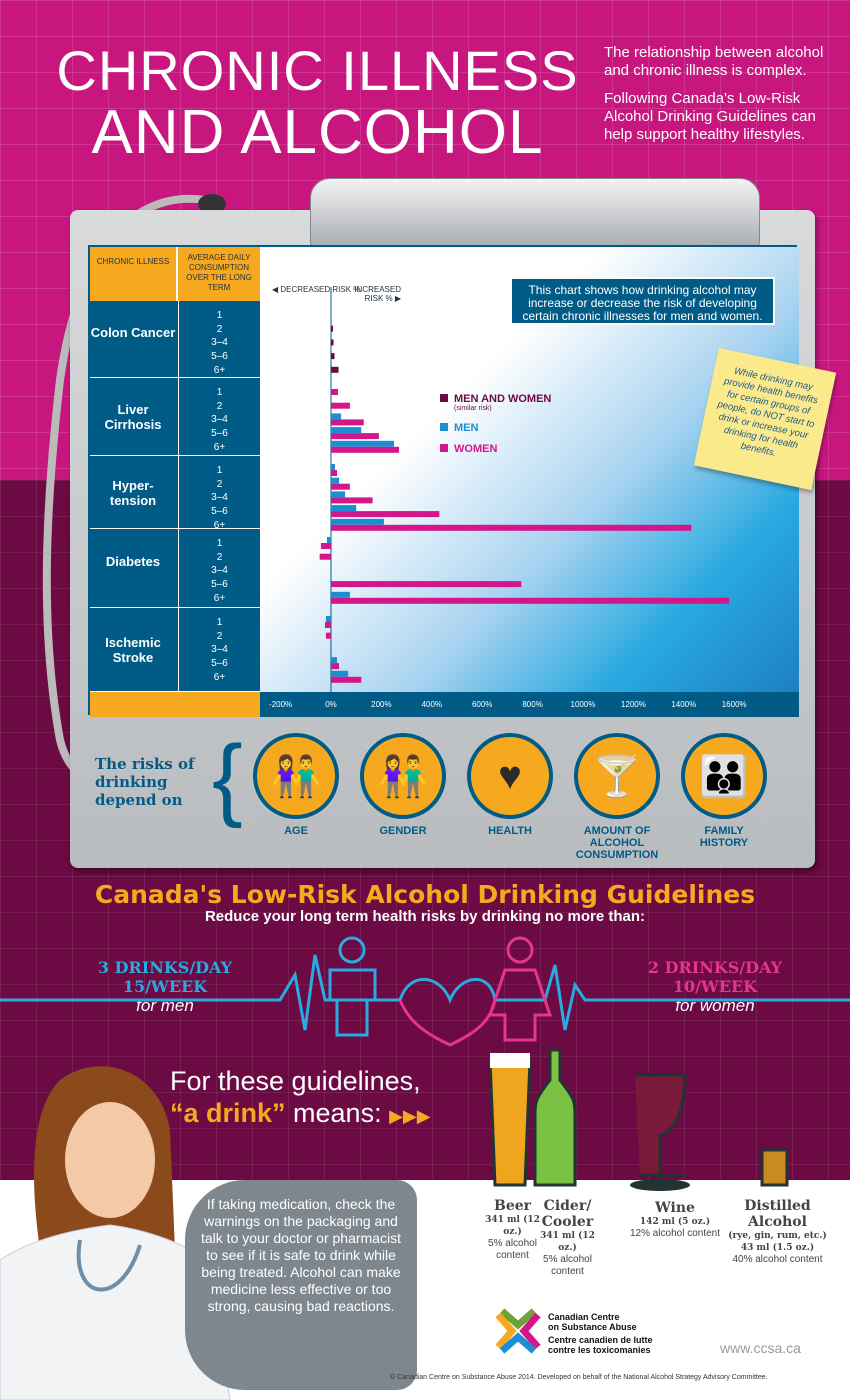 The width and height of the screenshot is (850, 1400). Describe the element at coordinates (281, 704) in the screenshot. I see `x-tick-label: -200%` at that location.